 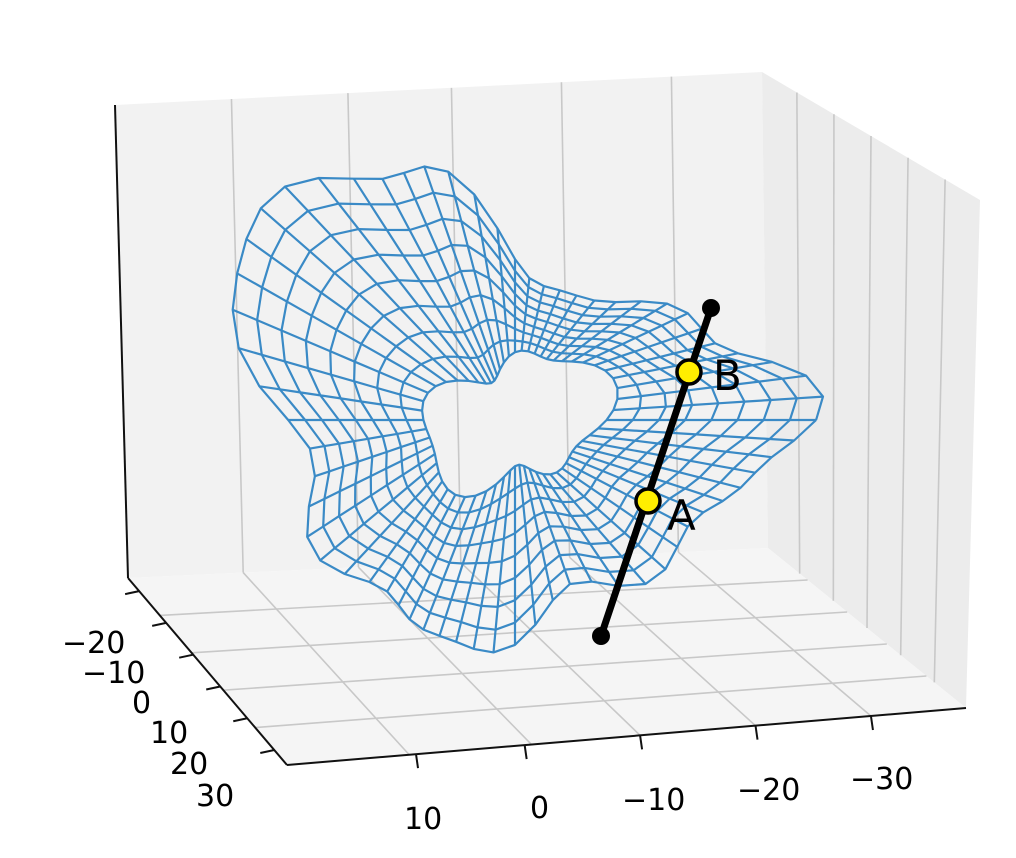 I want to click on segment-endpoint-bottom, so click(x=601, y=636).